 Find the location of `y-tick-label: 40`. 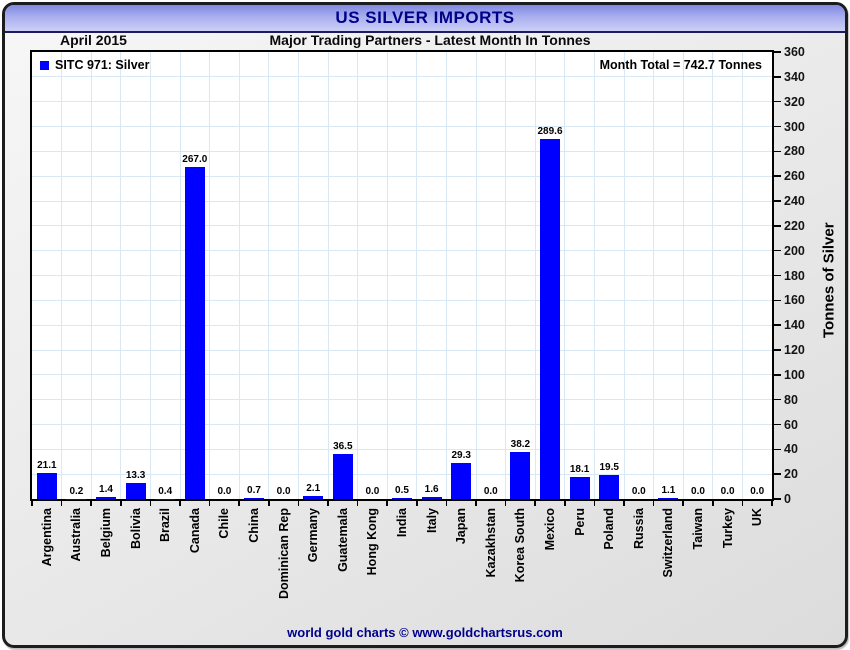

y-tick-label: 40 is located at coordinates (791, 449).